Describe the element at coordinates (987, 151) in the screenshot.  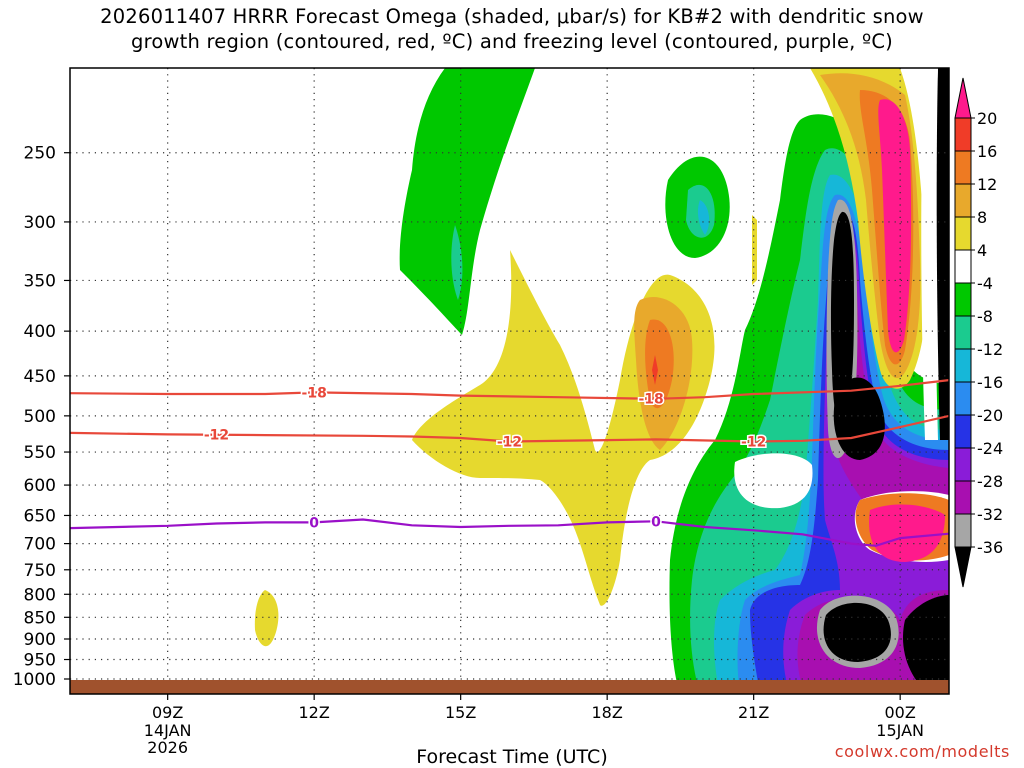
I see `colorbar-label-1: 16` at that location.